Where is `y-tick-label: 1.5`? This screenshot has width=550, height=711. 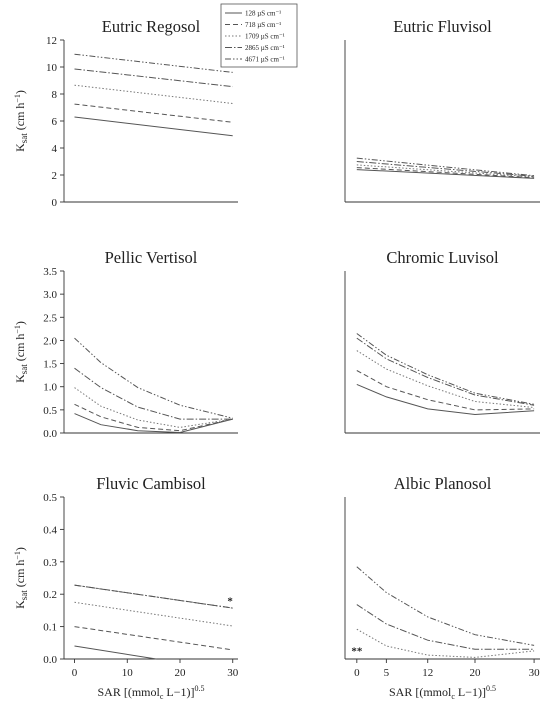
y-tick-label: 1.5 is located at coordinates (50, 365).